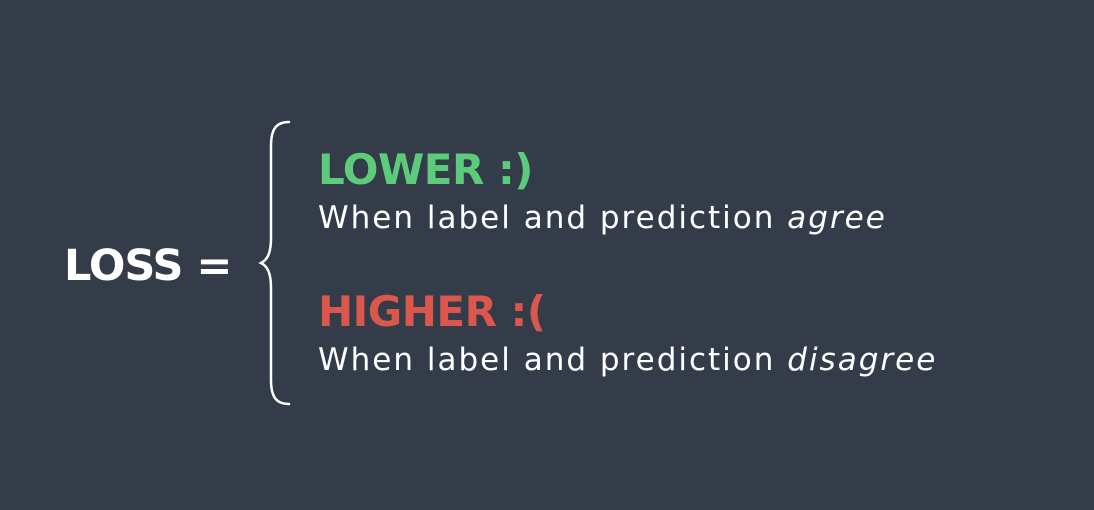  What do you see at coordinates (602, 191) in the screenshot?
I see `case-lower: LOWER :) When label and prediction agree` at bounding box center [602, 191].